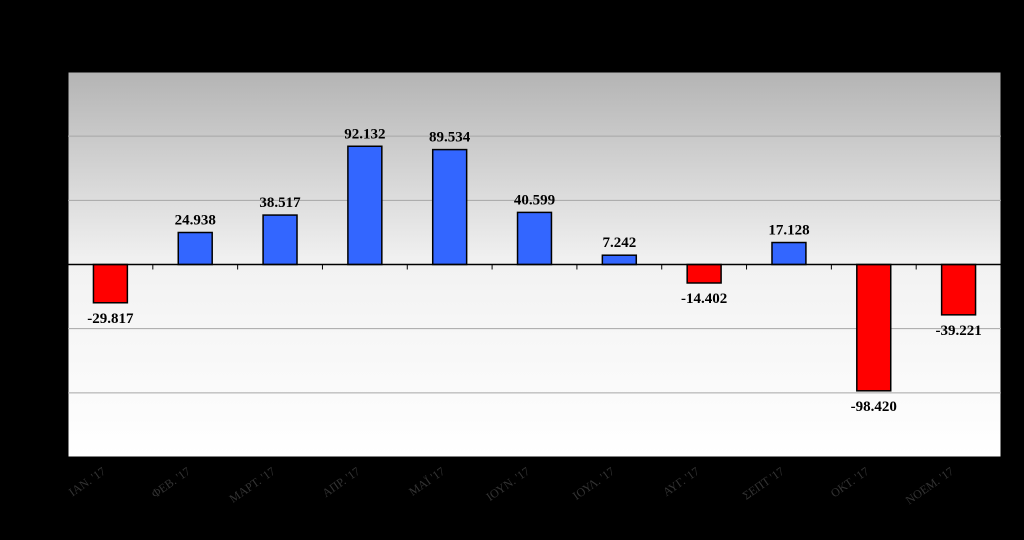  I want to click on x-tick-label-8: ΑΥΓ. '17, so click(681, 481).